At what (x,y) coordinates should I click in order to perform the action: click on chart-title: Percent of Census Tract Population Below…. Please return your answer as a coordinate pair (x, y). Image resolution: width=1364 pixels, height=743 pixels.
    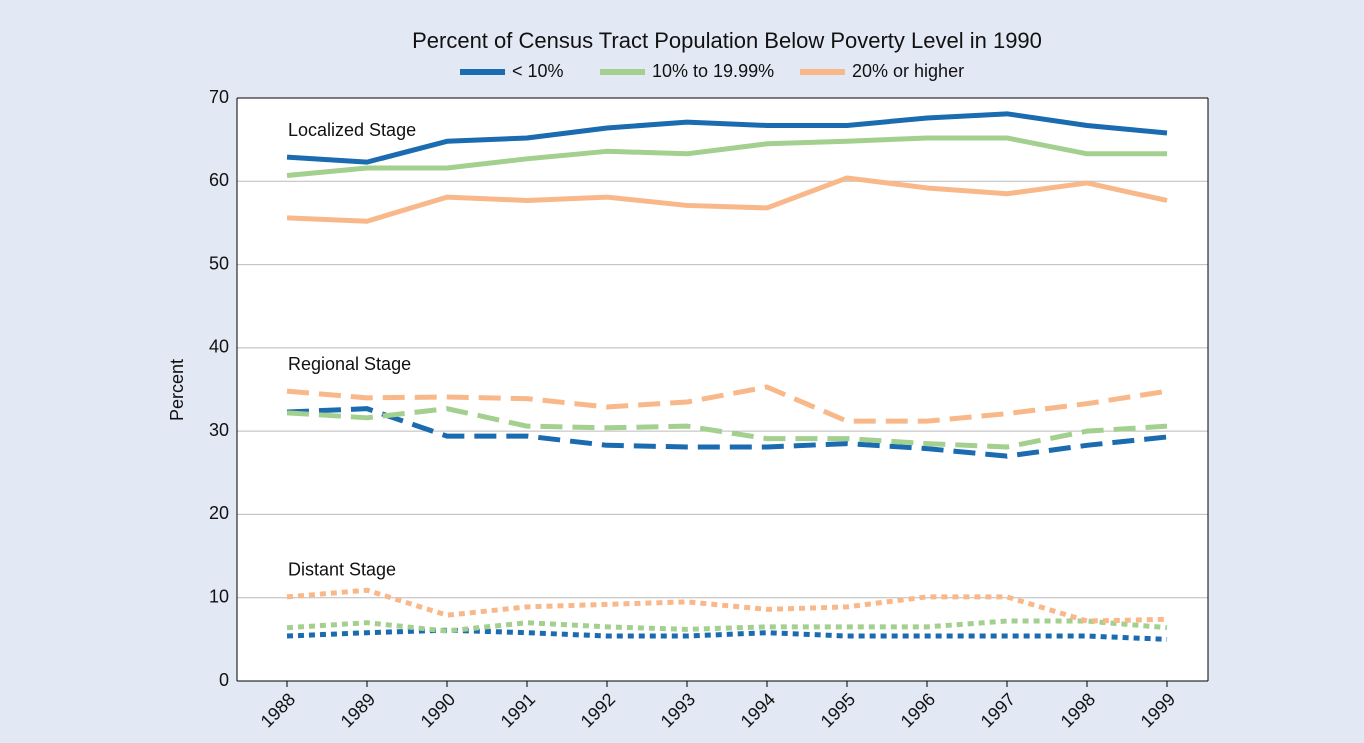
    Looking at the image, I should click on (727, 40).